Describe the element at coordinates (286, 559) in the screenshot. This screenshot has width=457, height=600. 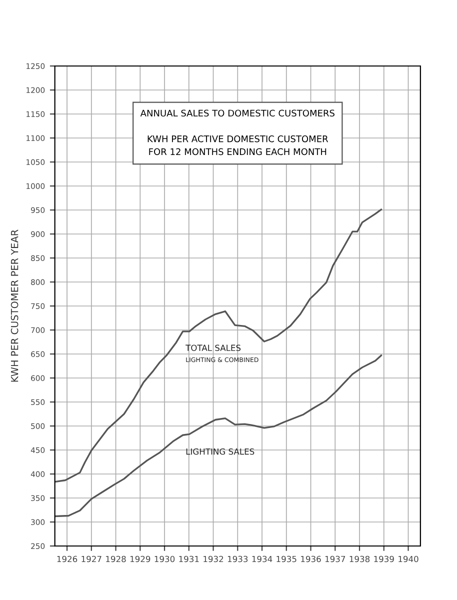
I see `x-tick-label: 1935` at that location.